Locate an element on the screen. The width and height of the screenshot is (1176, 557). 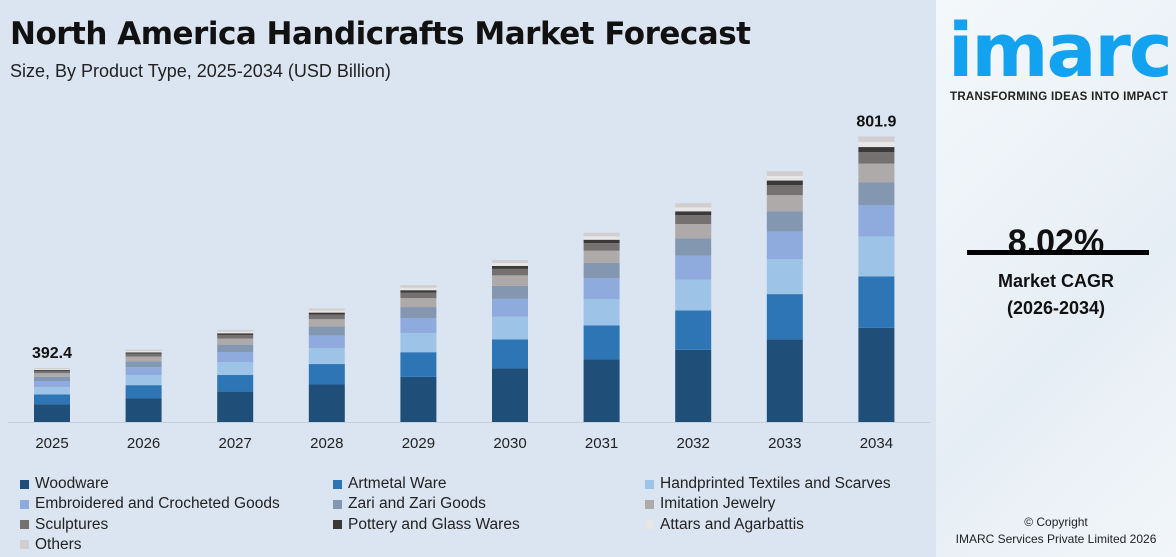
bar-segment-imitation-jewelry-2031 is located at coordinates (601, 257).